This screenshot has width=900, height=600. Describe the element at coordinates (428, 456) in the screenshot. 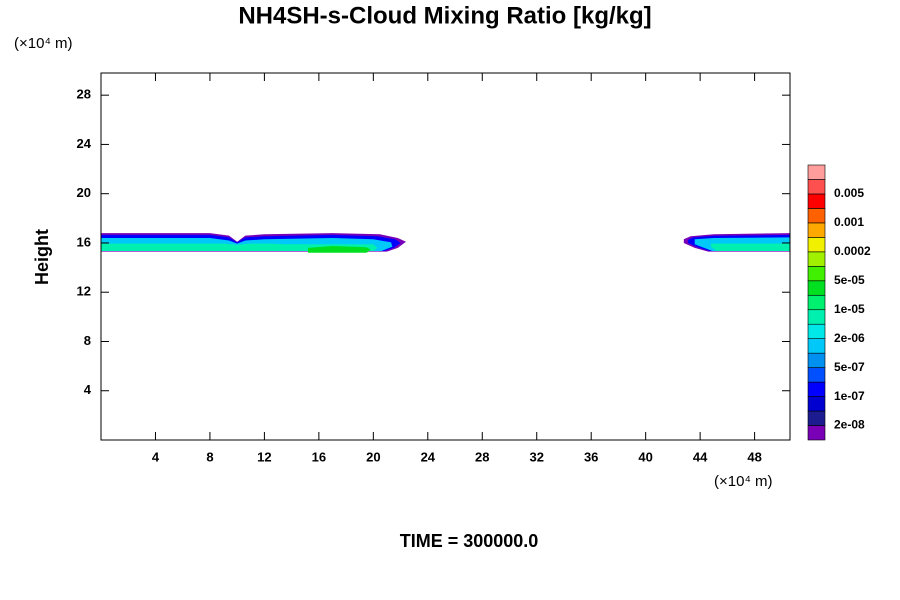

I see `x-tick-label: 24` at that location.